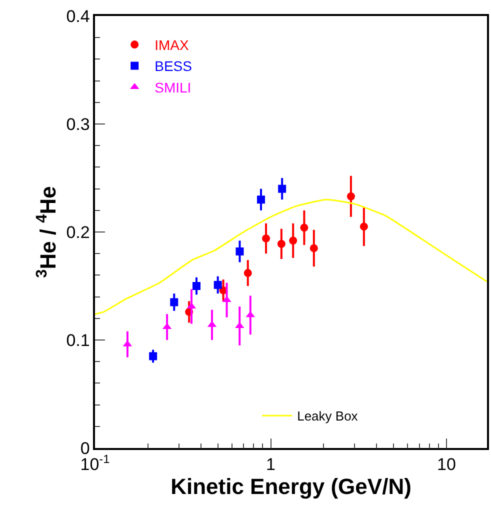 This screenshot has height=512, width=491. I want to click on legend-label: SMILI, so click(173, 87).